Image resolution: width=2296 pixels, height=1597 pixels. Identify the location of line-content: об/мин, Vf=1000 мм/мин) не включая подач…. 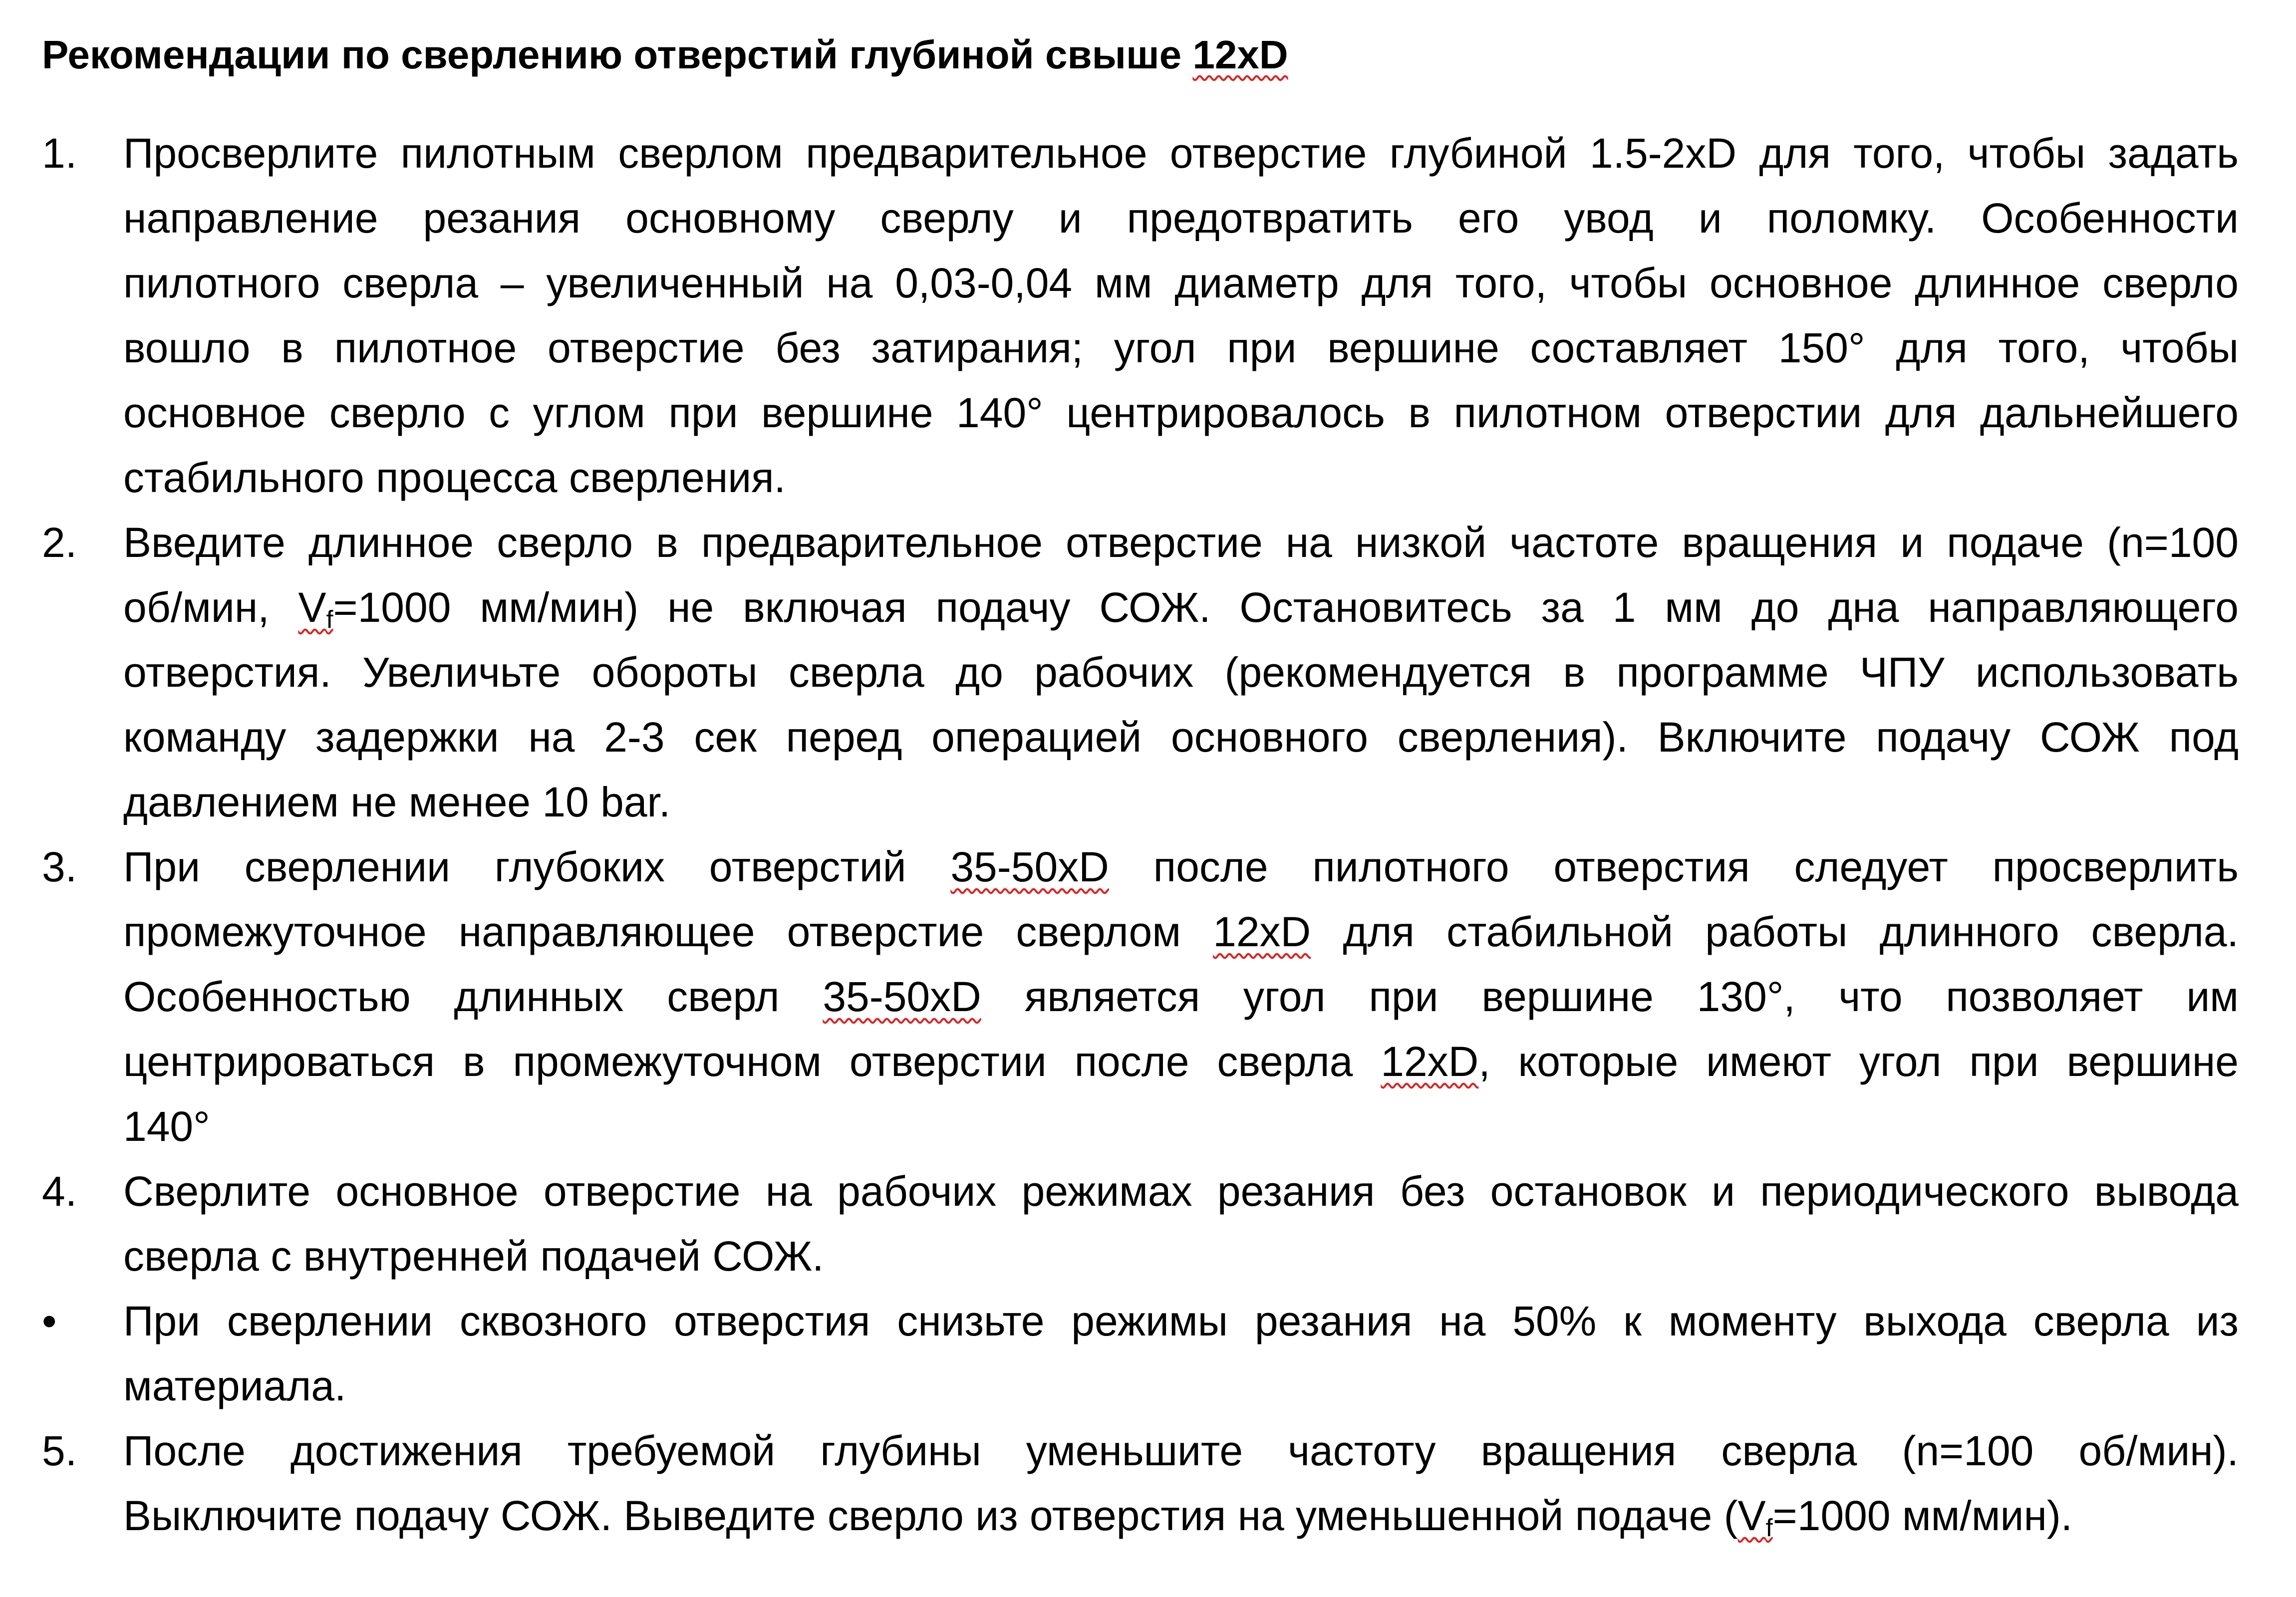
(1181, 607).